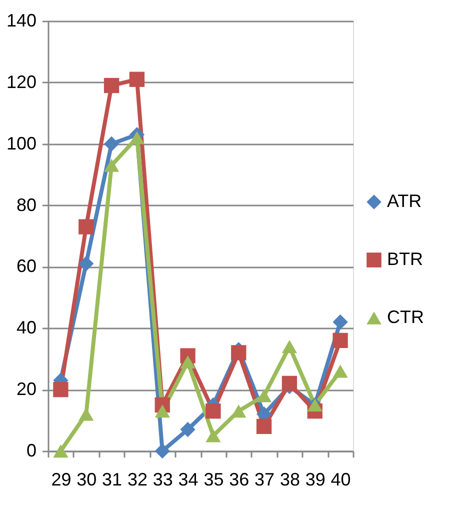 The image size is (473, 509). I want to click on y-tick-label: 100, so click(21, 143).